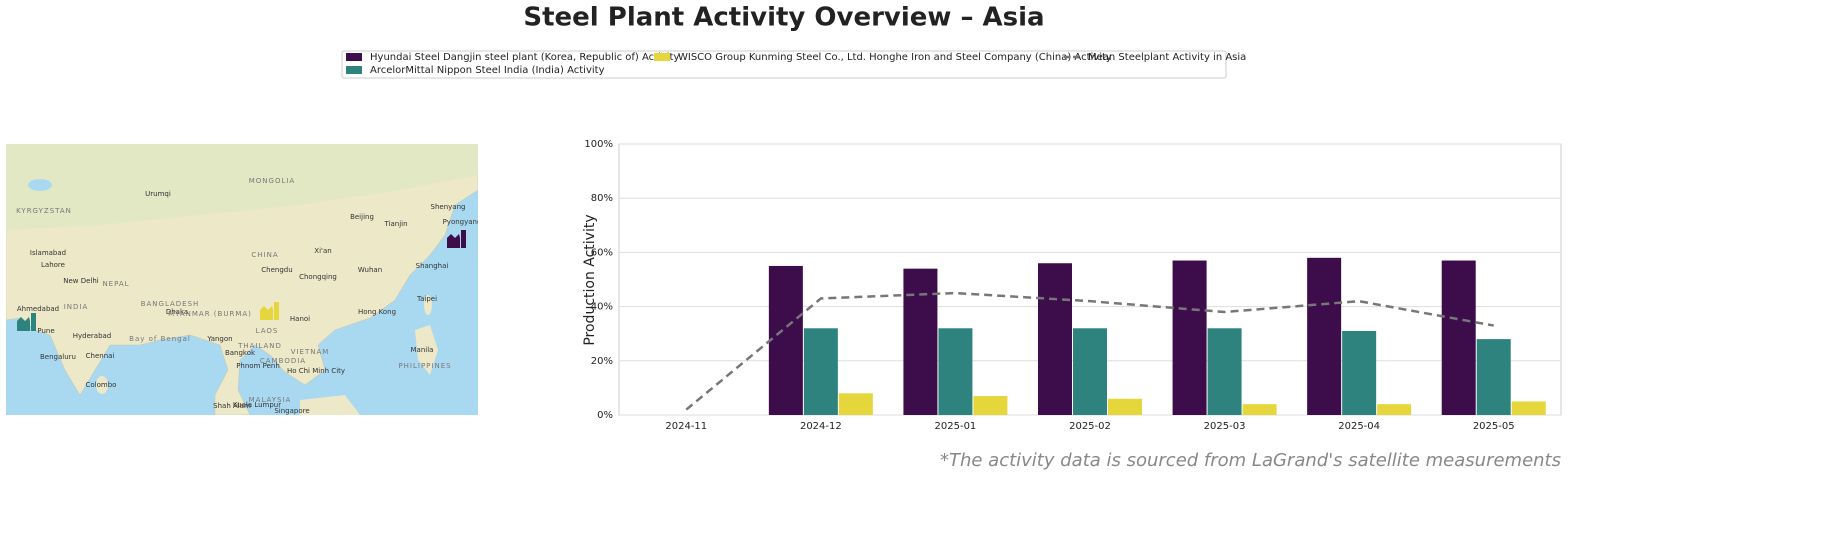 This screenshot has height=554, width=1828. I want to click on map-label: Pyongyang, so click(462, 222).